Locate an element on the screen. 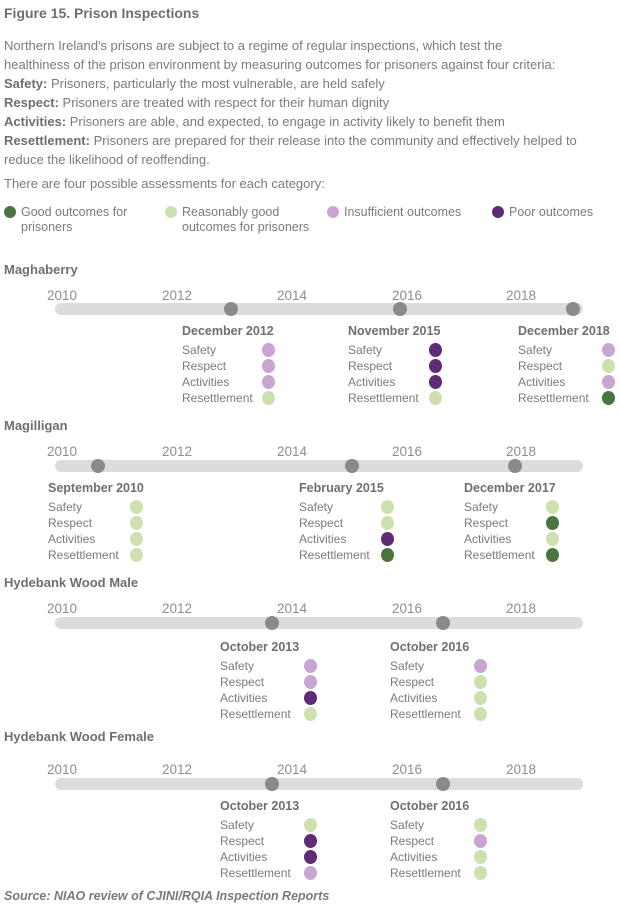  timeline-bar is located at coordinates (319, 466).